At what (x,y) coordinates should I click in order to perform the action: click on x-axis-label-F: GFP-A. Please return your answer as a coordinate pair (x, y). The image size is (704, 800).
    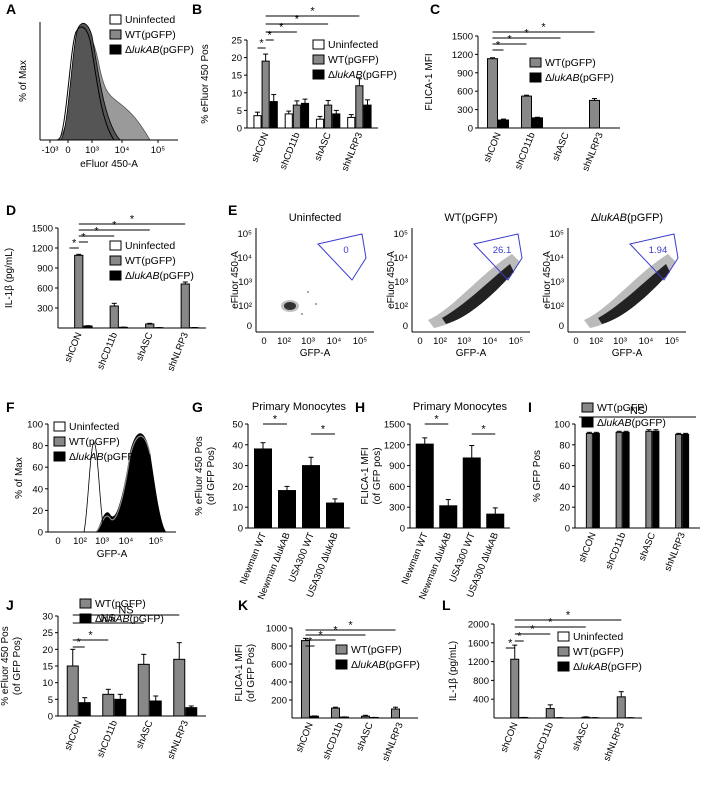
    Looking at the image, I should click on (112, 554).